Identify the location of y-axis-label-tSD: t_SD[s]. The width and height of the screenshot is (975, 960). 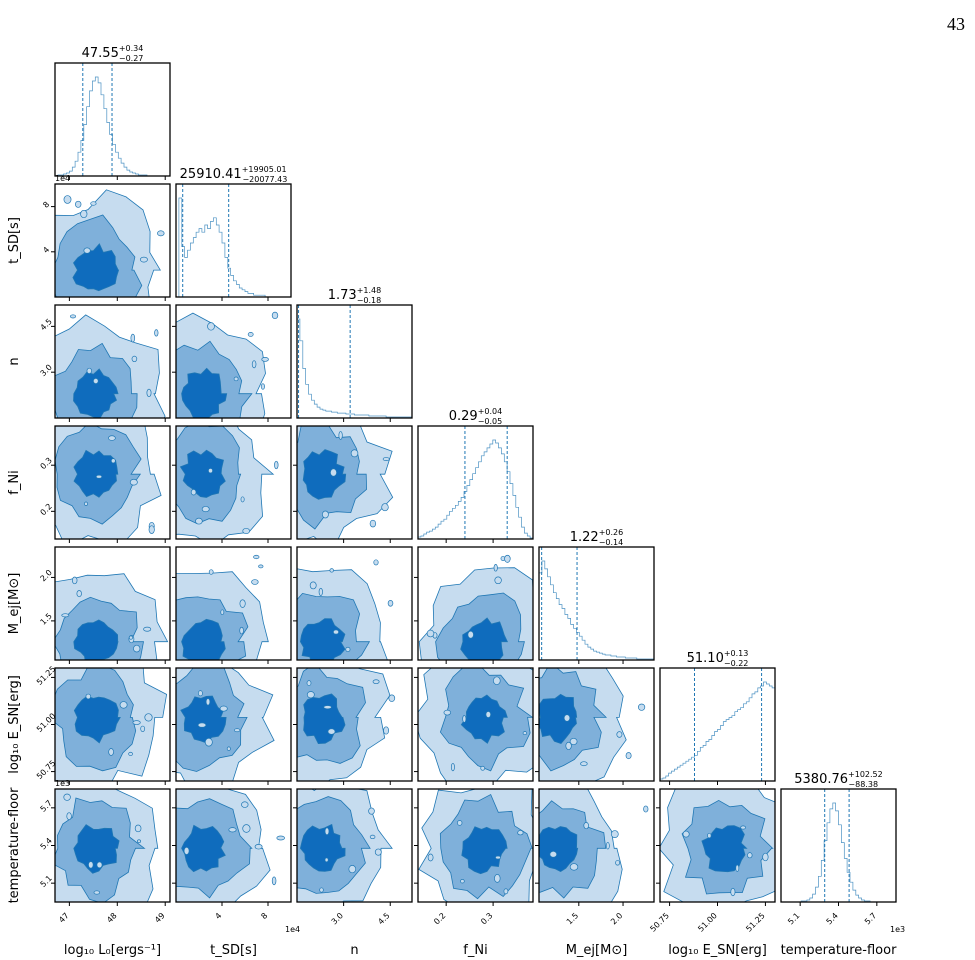
(14, 240).